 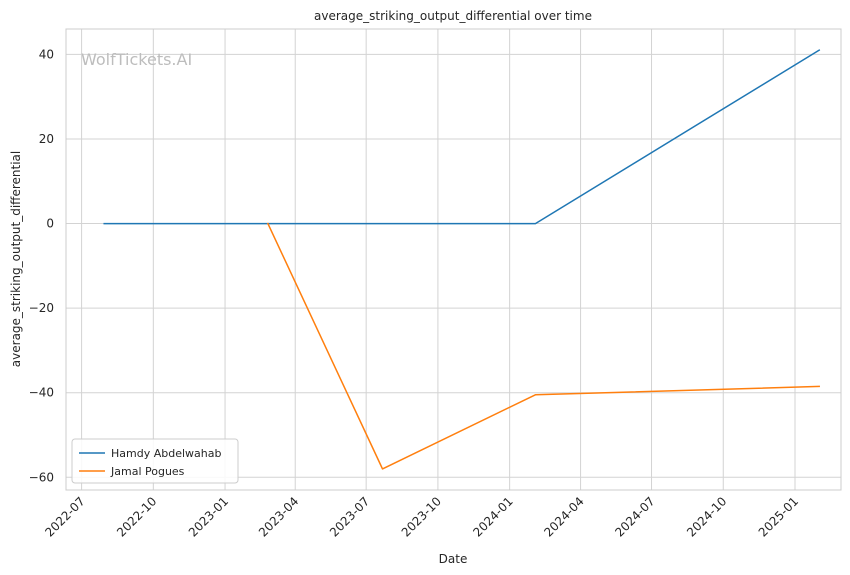 I want to click on legend-box, so click(x=155, y=461).